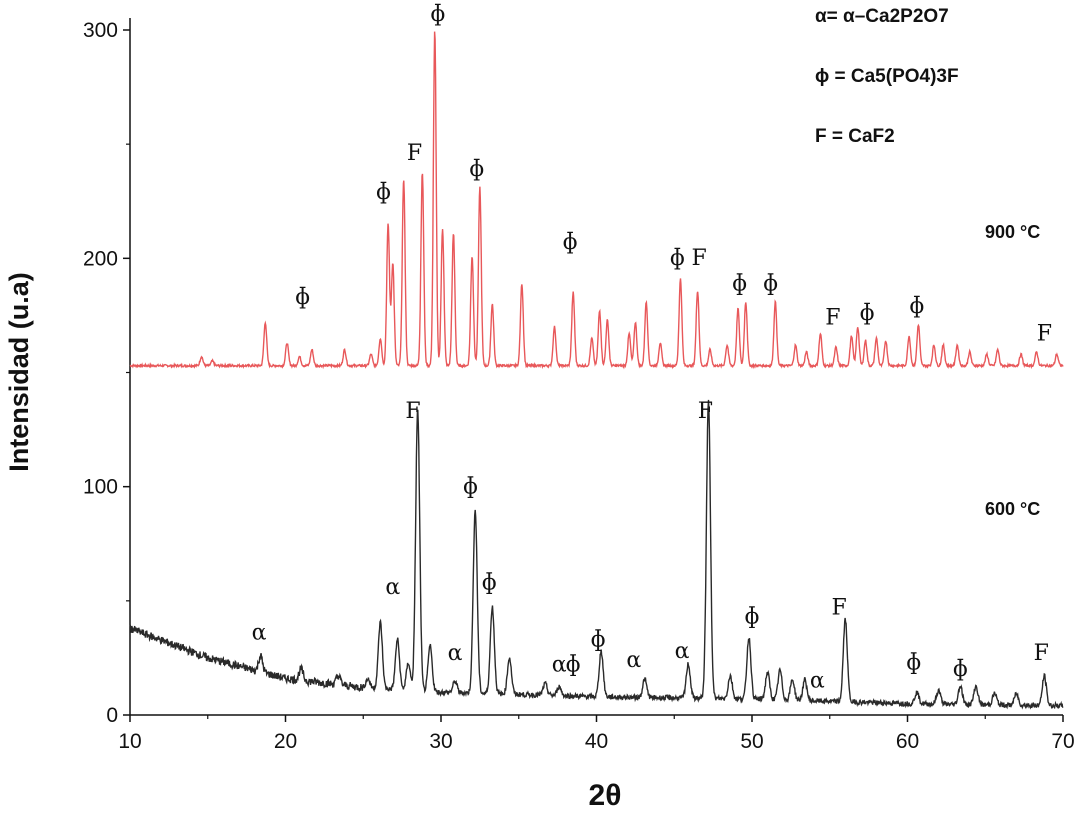 The height and width of the screenshot is (819, 1076). What do you see at coordinates (100, 258) in the screenshot?
I see `y-tick-label: 200` at bounding box center [100, 258].